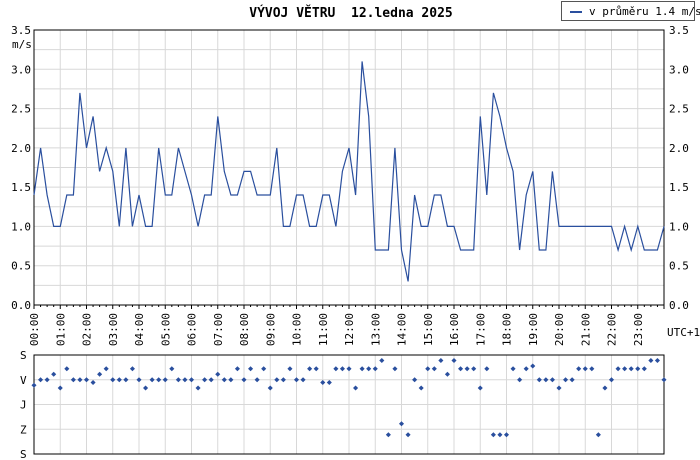  Describe the element at coordinates (679, 109) in the screenshot. I see `y-tick-label-right: 2.5` at that location.